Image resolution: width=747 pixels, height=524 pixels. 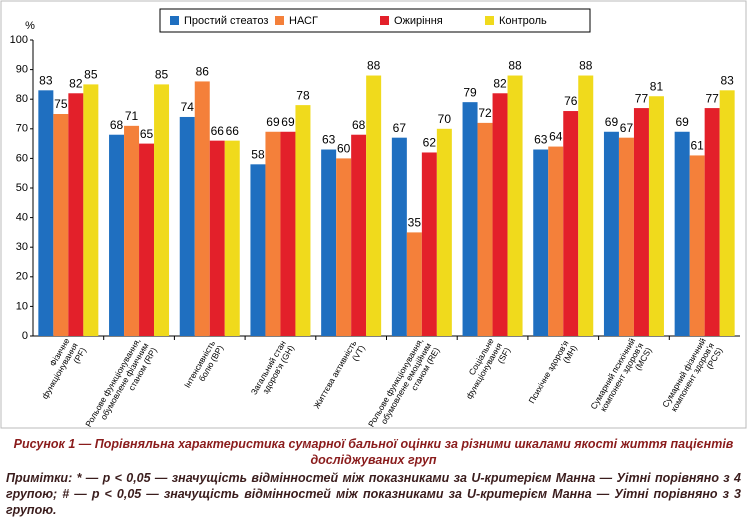 I want to click on legend-label: Контроль, so click(x=523, y=21).